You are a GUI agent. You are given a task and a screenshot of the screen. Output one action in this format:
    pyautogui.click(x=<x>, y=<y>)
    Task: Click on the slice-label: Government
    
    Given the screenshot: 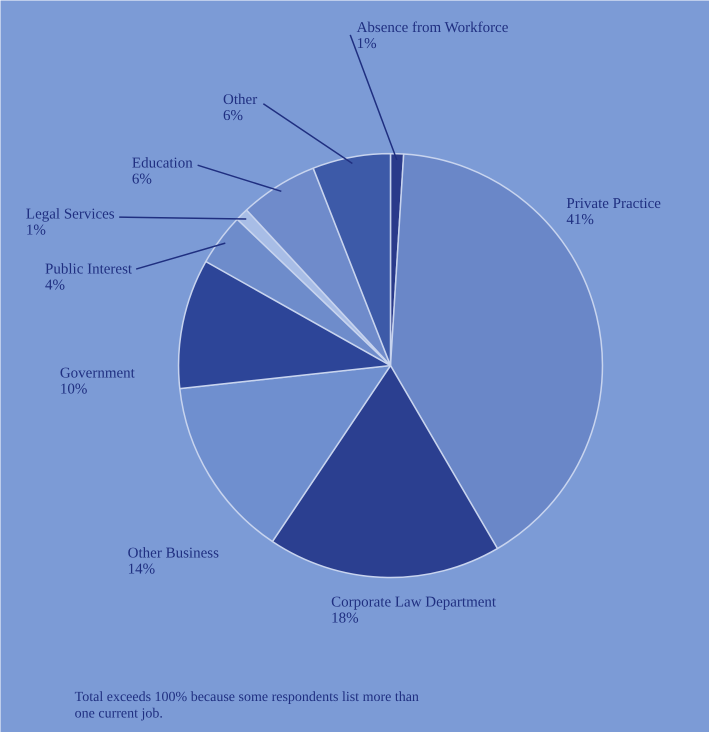 What is the action you would take?
    pyautogui.click(x=98, y=374)
    